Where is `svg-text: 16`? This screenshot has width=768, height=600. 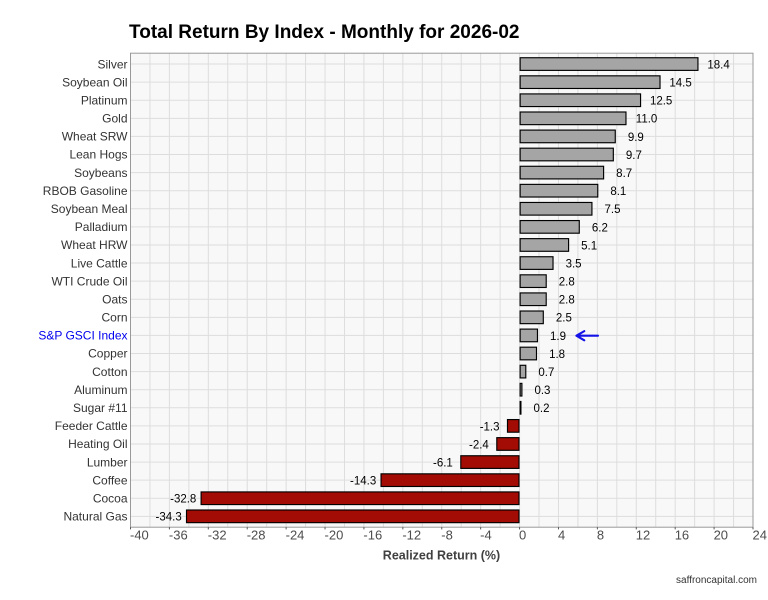
svg-text: 16 is located at coordinates (682, 535).